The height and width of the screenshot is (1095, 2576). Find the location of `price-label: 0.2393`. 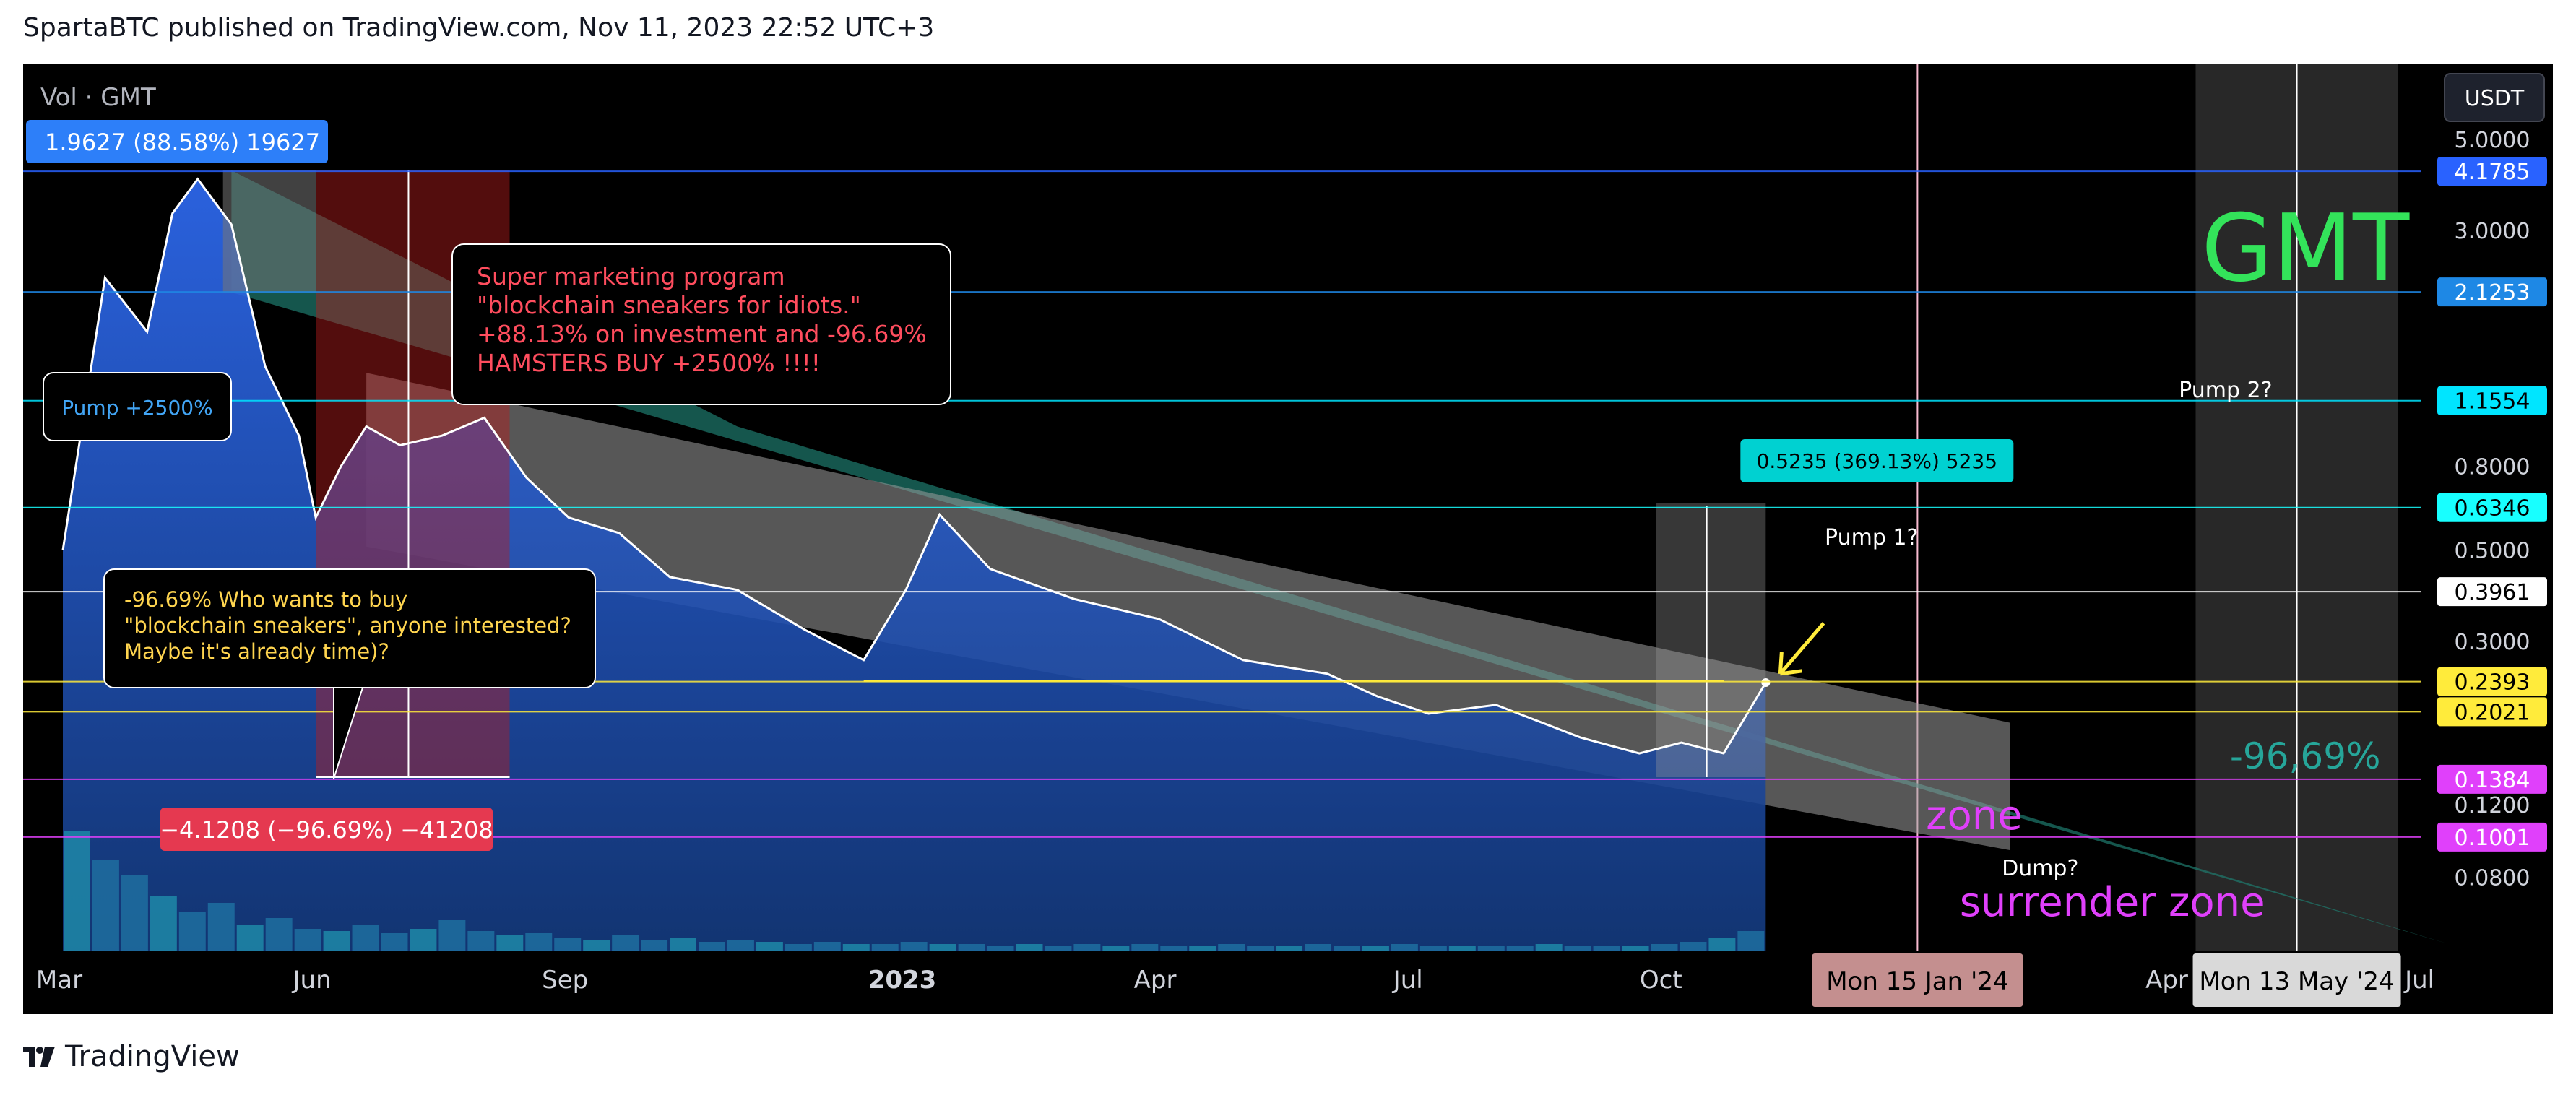

price-label: 0.2393 is located at coordinates (2492, 683).